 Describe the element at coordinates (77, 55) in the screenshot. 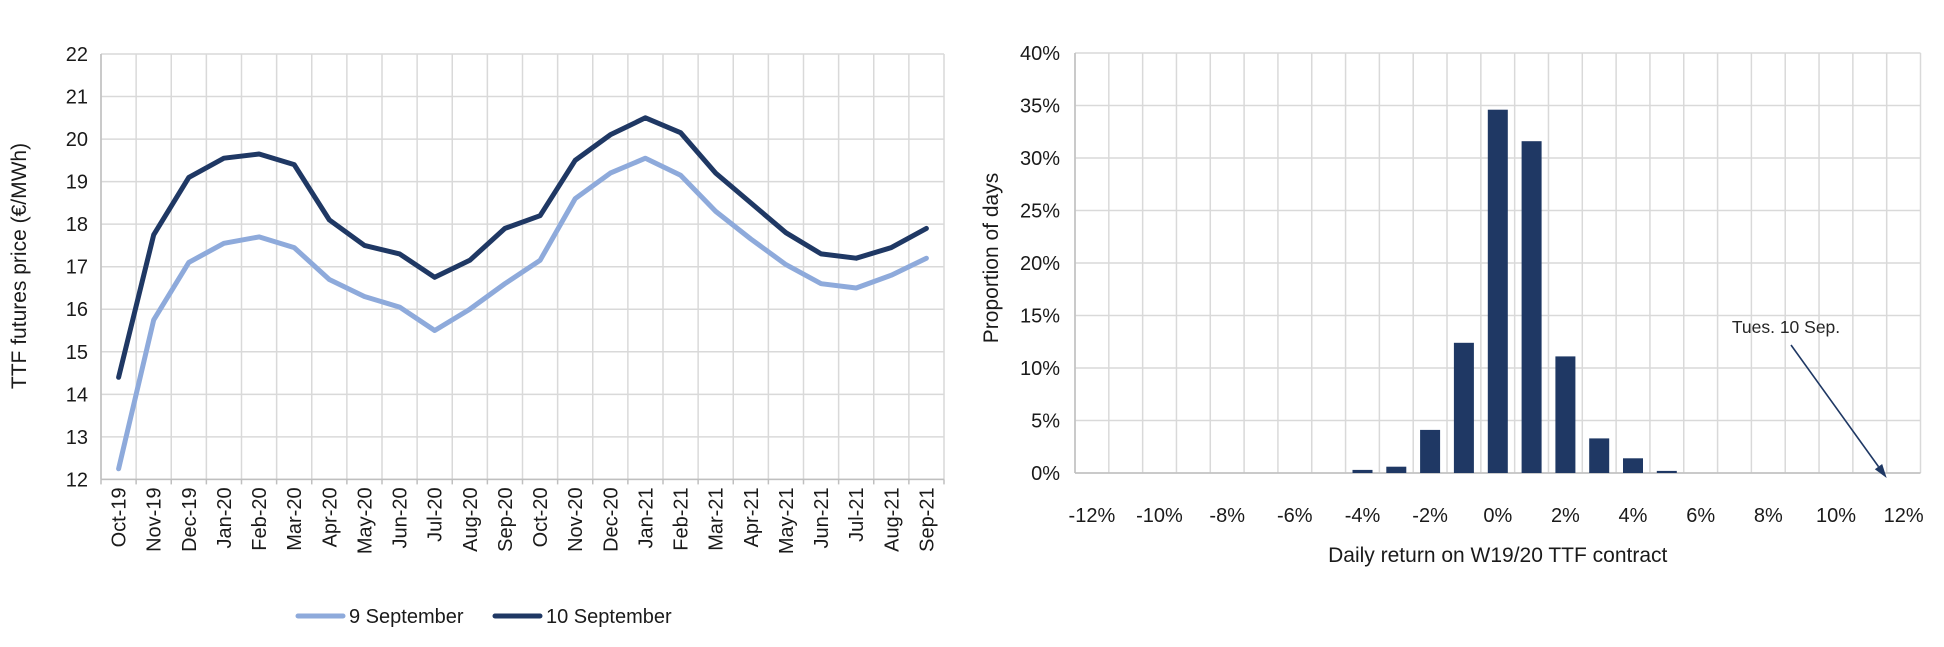

I see `y-tick-label: 22` at that location.